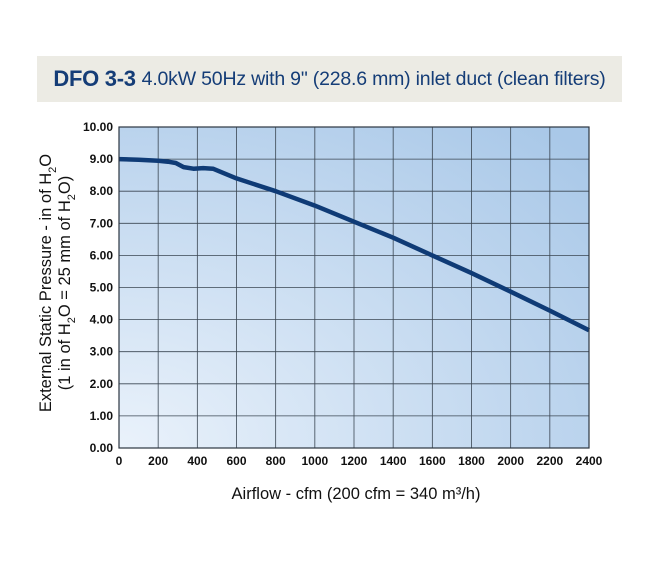 This screenshot has width=650, height=579. What do you see at coordinates (72, 197) in the screenshot?
I see `y-axis-label2-sub2: 2` at bounding box center [72, 197].